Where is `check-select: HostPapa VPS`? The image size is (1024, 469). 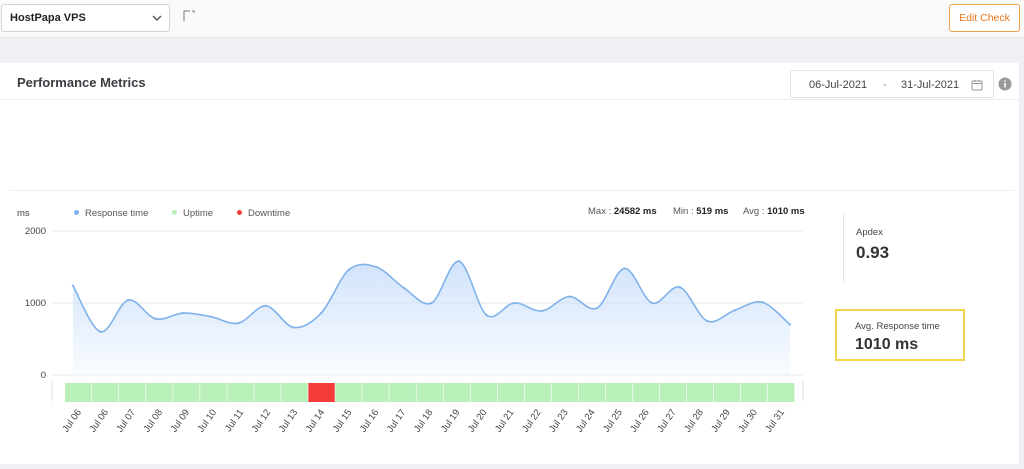
check-select: HostPapa VPS is located at coordinates (85, 18).